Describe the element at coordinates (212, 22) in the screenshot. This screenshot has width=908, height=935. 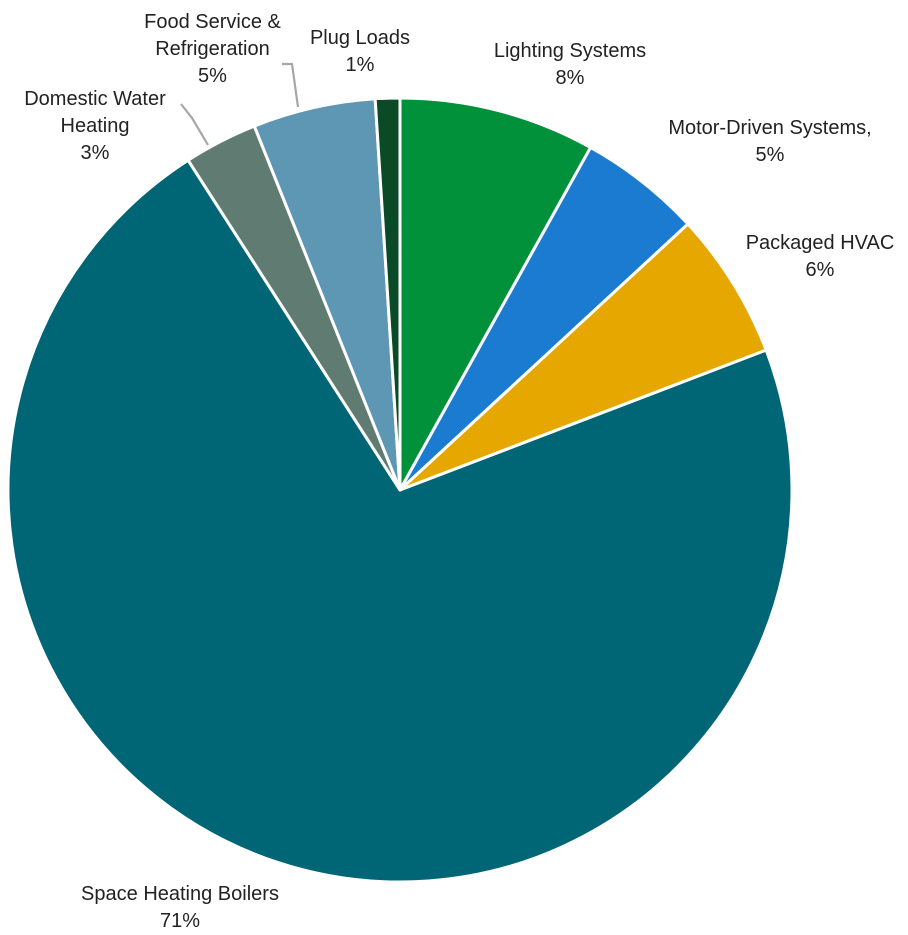
I see `slice-label-line: Food Service &` at that location.